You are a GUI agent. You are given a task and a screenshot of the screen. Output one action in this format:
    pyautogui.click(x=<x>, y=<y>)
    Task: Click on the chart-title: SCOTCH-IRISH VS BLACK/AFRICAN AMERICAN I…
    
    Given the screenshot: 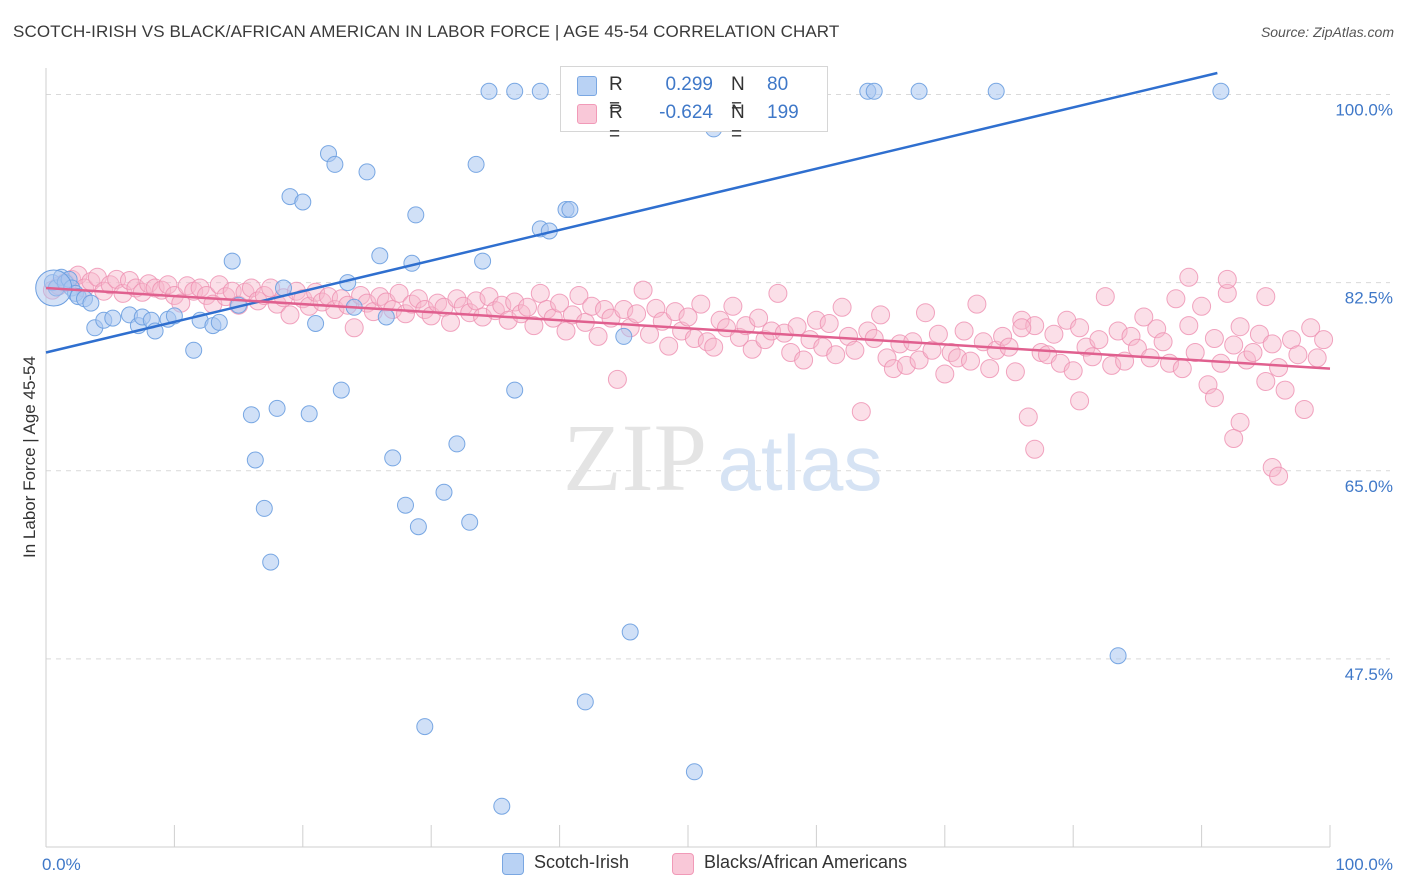 What is the action you would take?
    pyautogui.click(x=426, y=31)
    